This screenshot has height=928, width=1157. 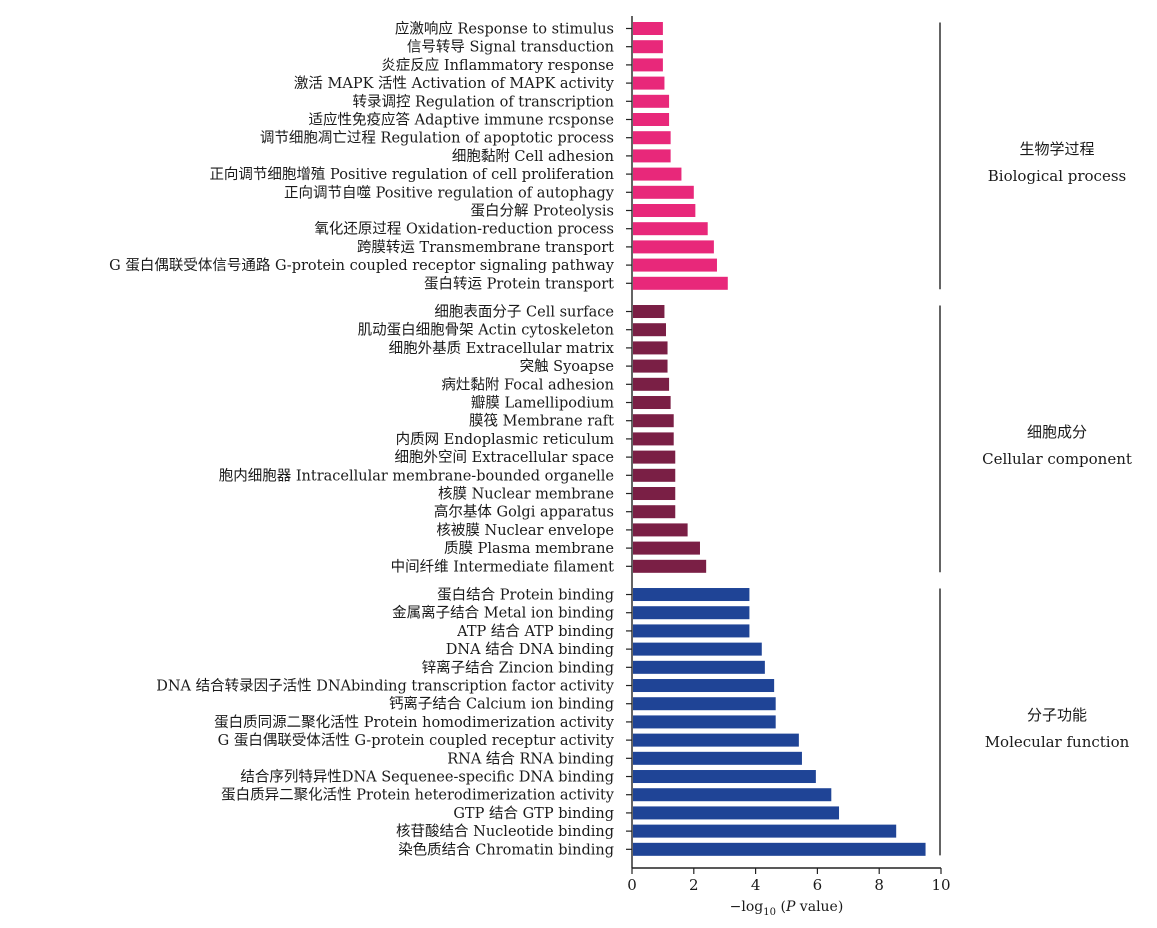 I want to click on category-label: 膜筏 Membrane raft, so click(x=541, y=421).